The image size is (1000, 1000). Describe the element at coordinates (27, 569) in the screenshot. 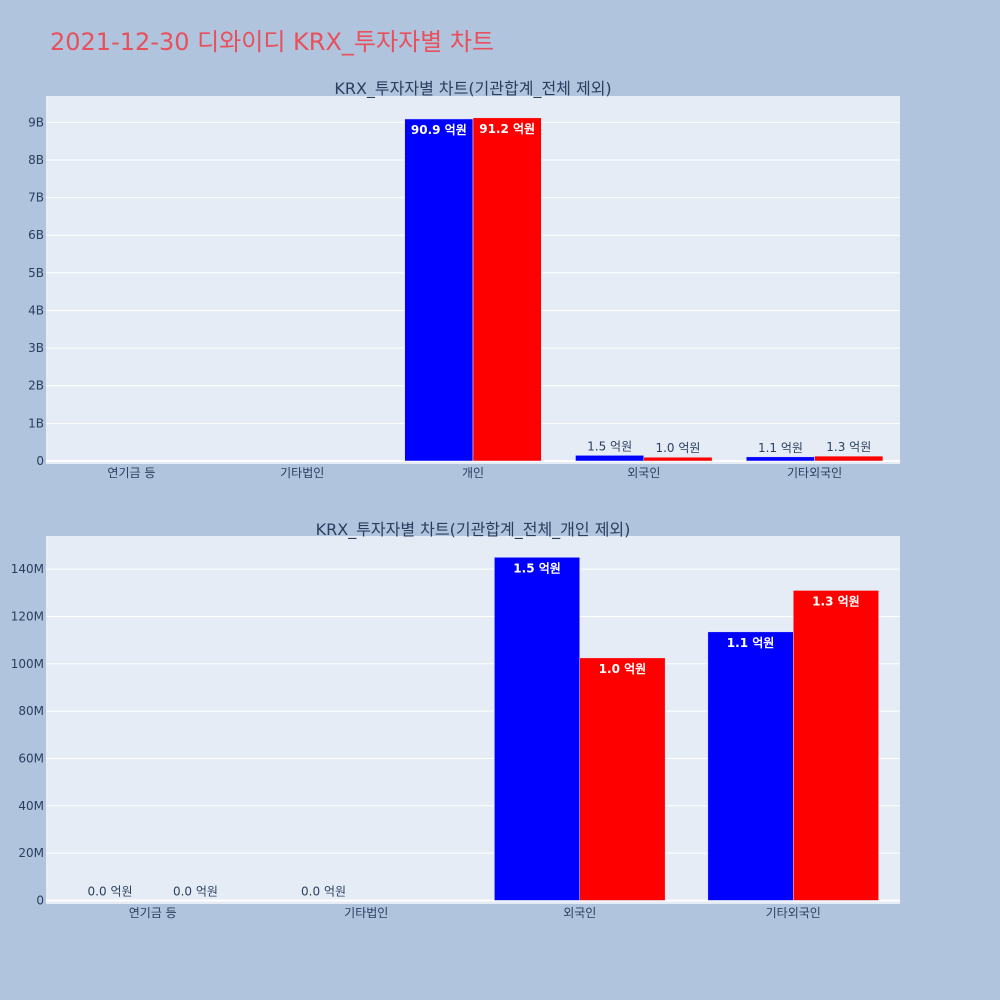

I see `y-tick-label: 140M` at that location.